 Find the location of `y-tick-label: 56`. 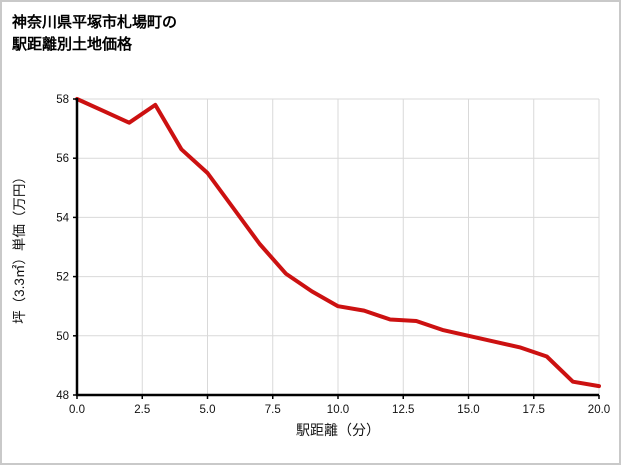

y-tick-label: 56 is located at coordinates (62, 159).